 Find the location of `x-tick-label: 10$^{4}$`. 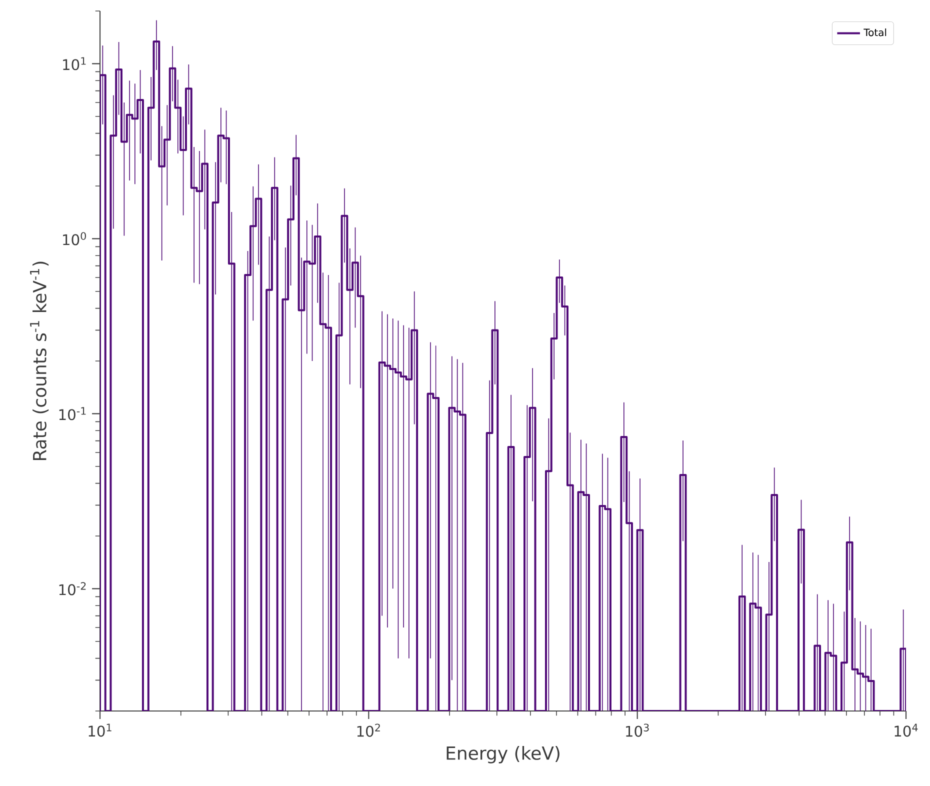

x-tick-label: 10$^{4}$ is located at coordinates (906, 730).